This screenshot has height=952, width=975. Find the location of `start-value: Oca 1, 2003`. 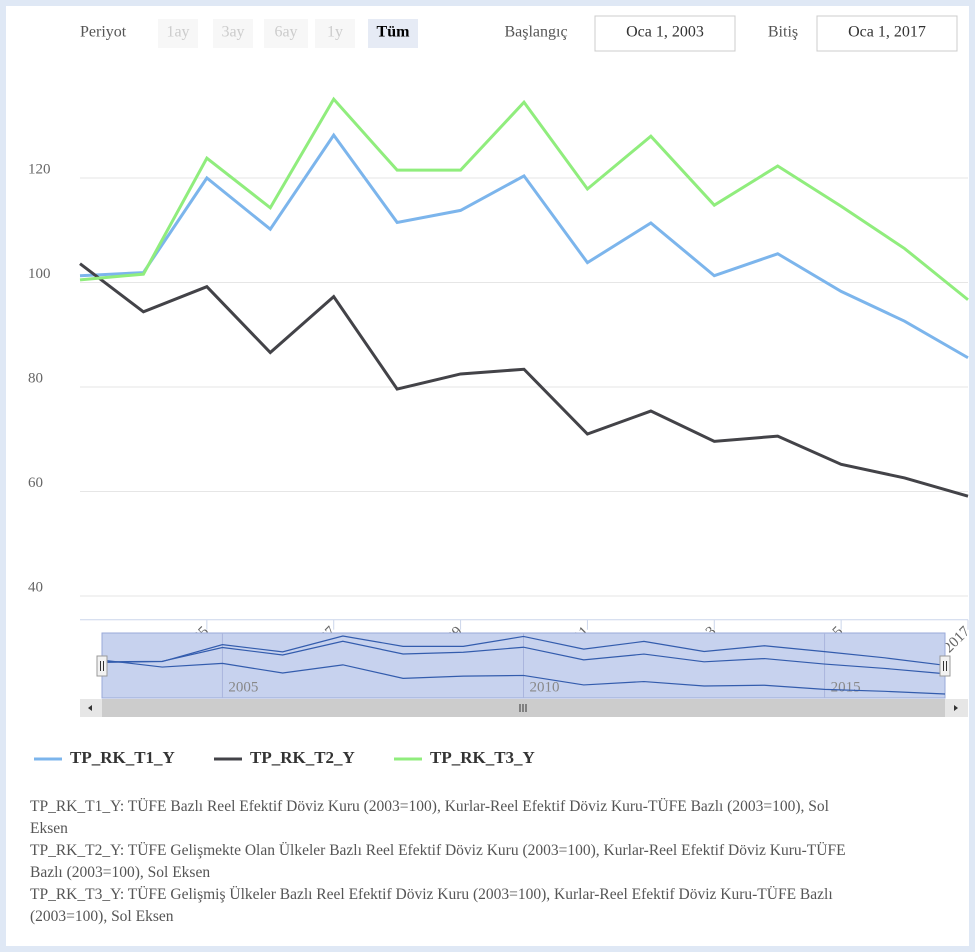

start-value: Oca 1, 2003 is located at coordinates (665, 32).